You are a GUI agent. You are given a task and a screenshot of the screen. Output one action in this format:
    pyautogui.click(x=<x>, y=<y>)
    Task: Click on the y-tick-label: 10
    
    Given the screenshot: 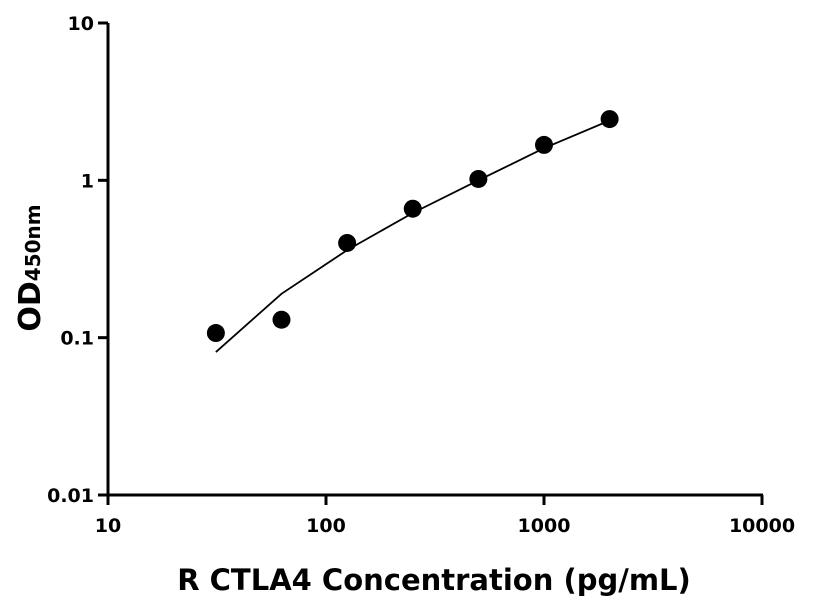 What is the action you would take?
    pyautogui.click(x=81, y=24)
    